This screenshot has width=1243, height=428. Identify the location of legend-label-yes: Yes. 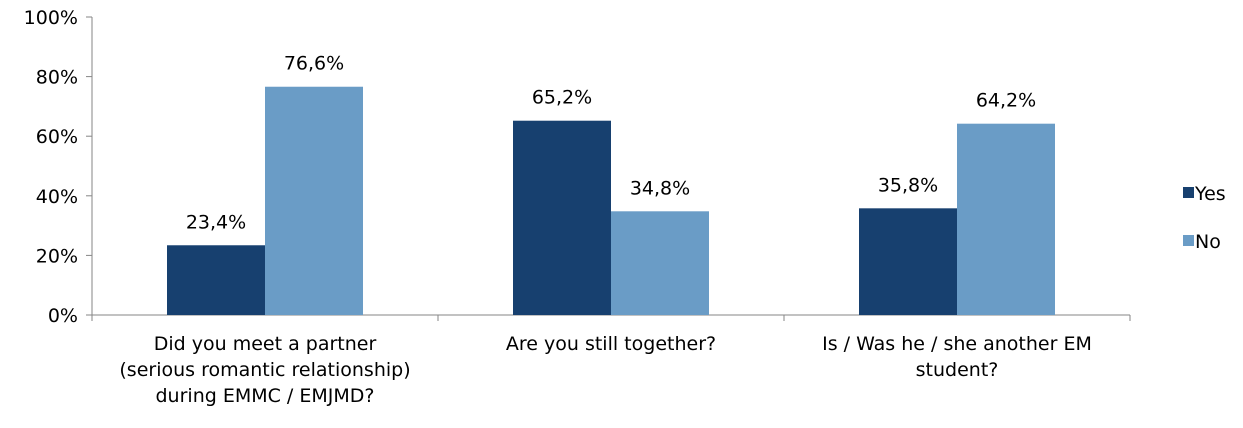
(1210, 194).